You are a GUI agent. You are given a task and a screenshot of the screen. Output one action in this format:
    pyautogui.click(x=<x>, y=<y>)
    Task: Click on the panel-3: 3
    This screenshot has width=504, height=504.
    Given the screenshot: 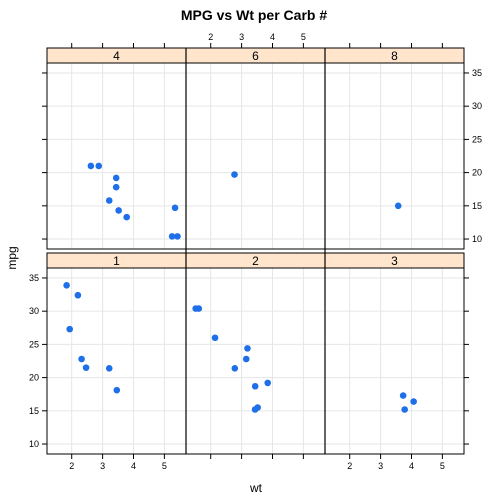 What is the action you would take?
    pyautogui.click(x=394, y=353)
    